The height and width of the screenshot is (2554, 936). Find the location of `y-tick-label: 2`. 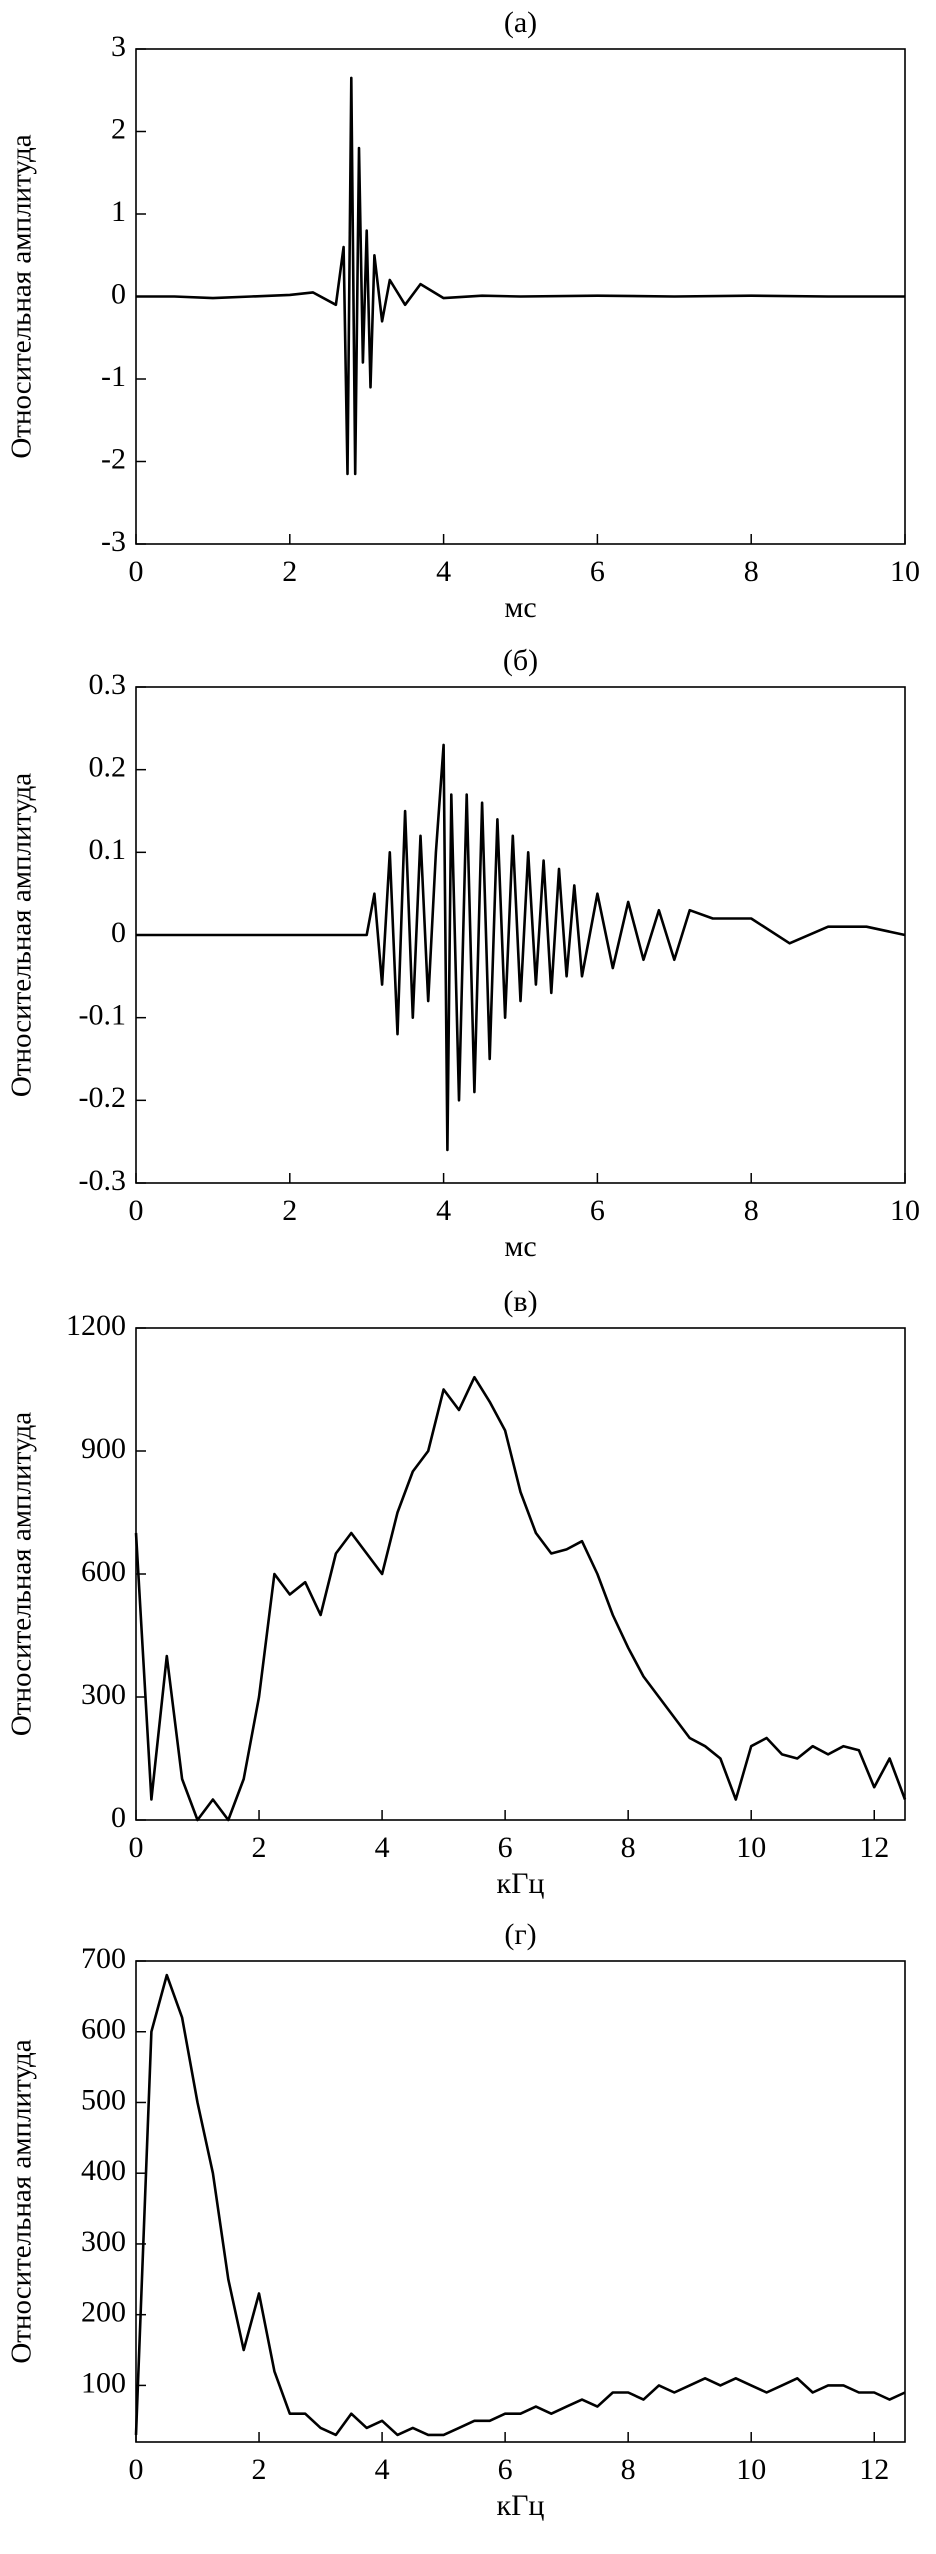

y-tick-label: 2 is located at coordinates (118, 128).